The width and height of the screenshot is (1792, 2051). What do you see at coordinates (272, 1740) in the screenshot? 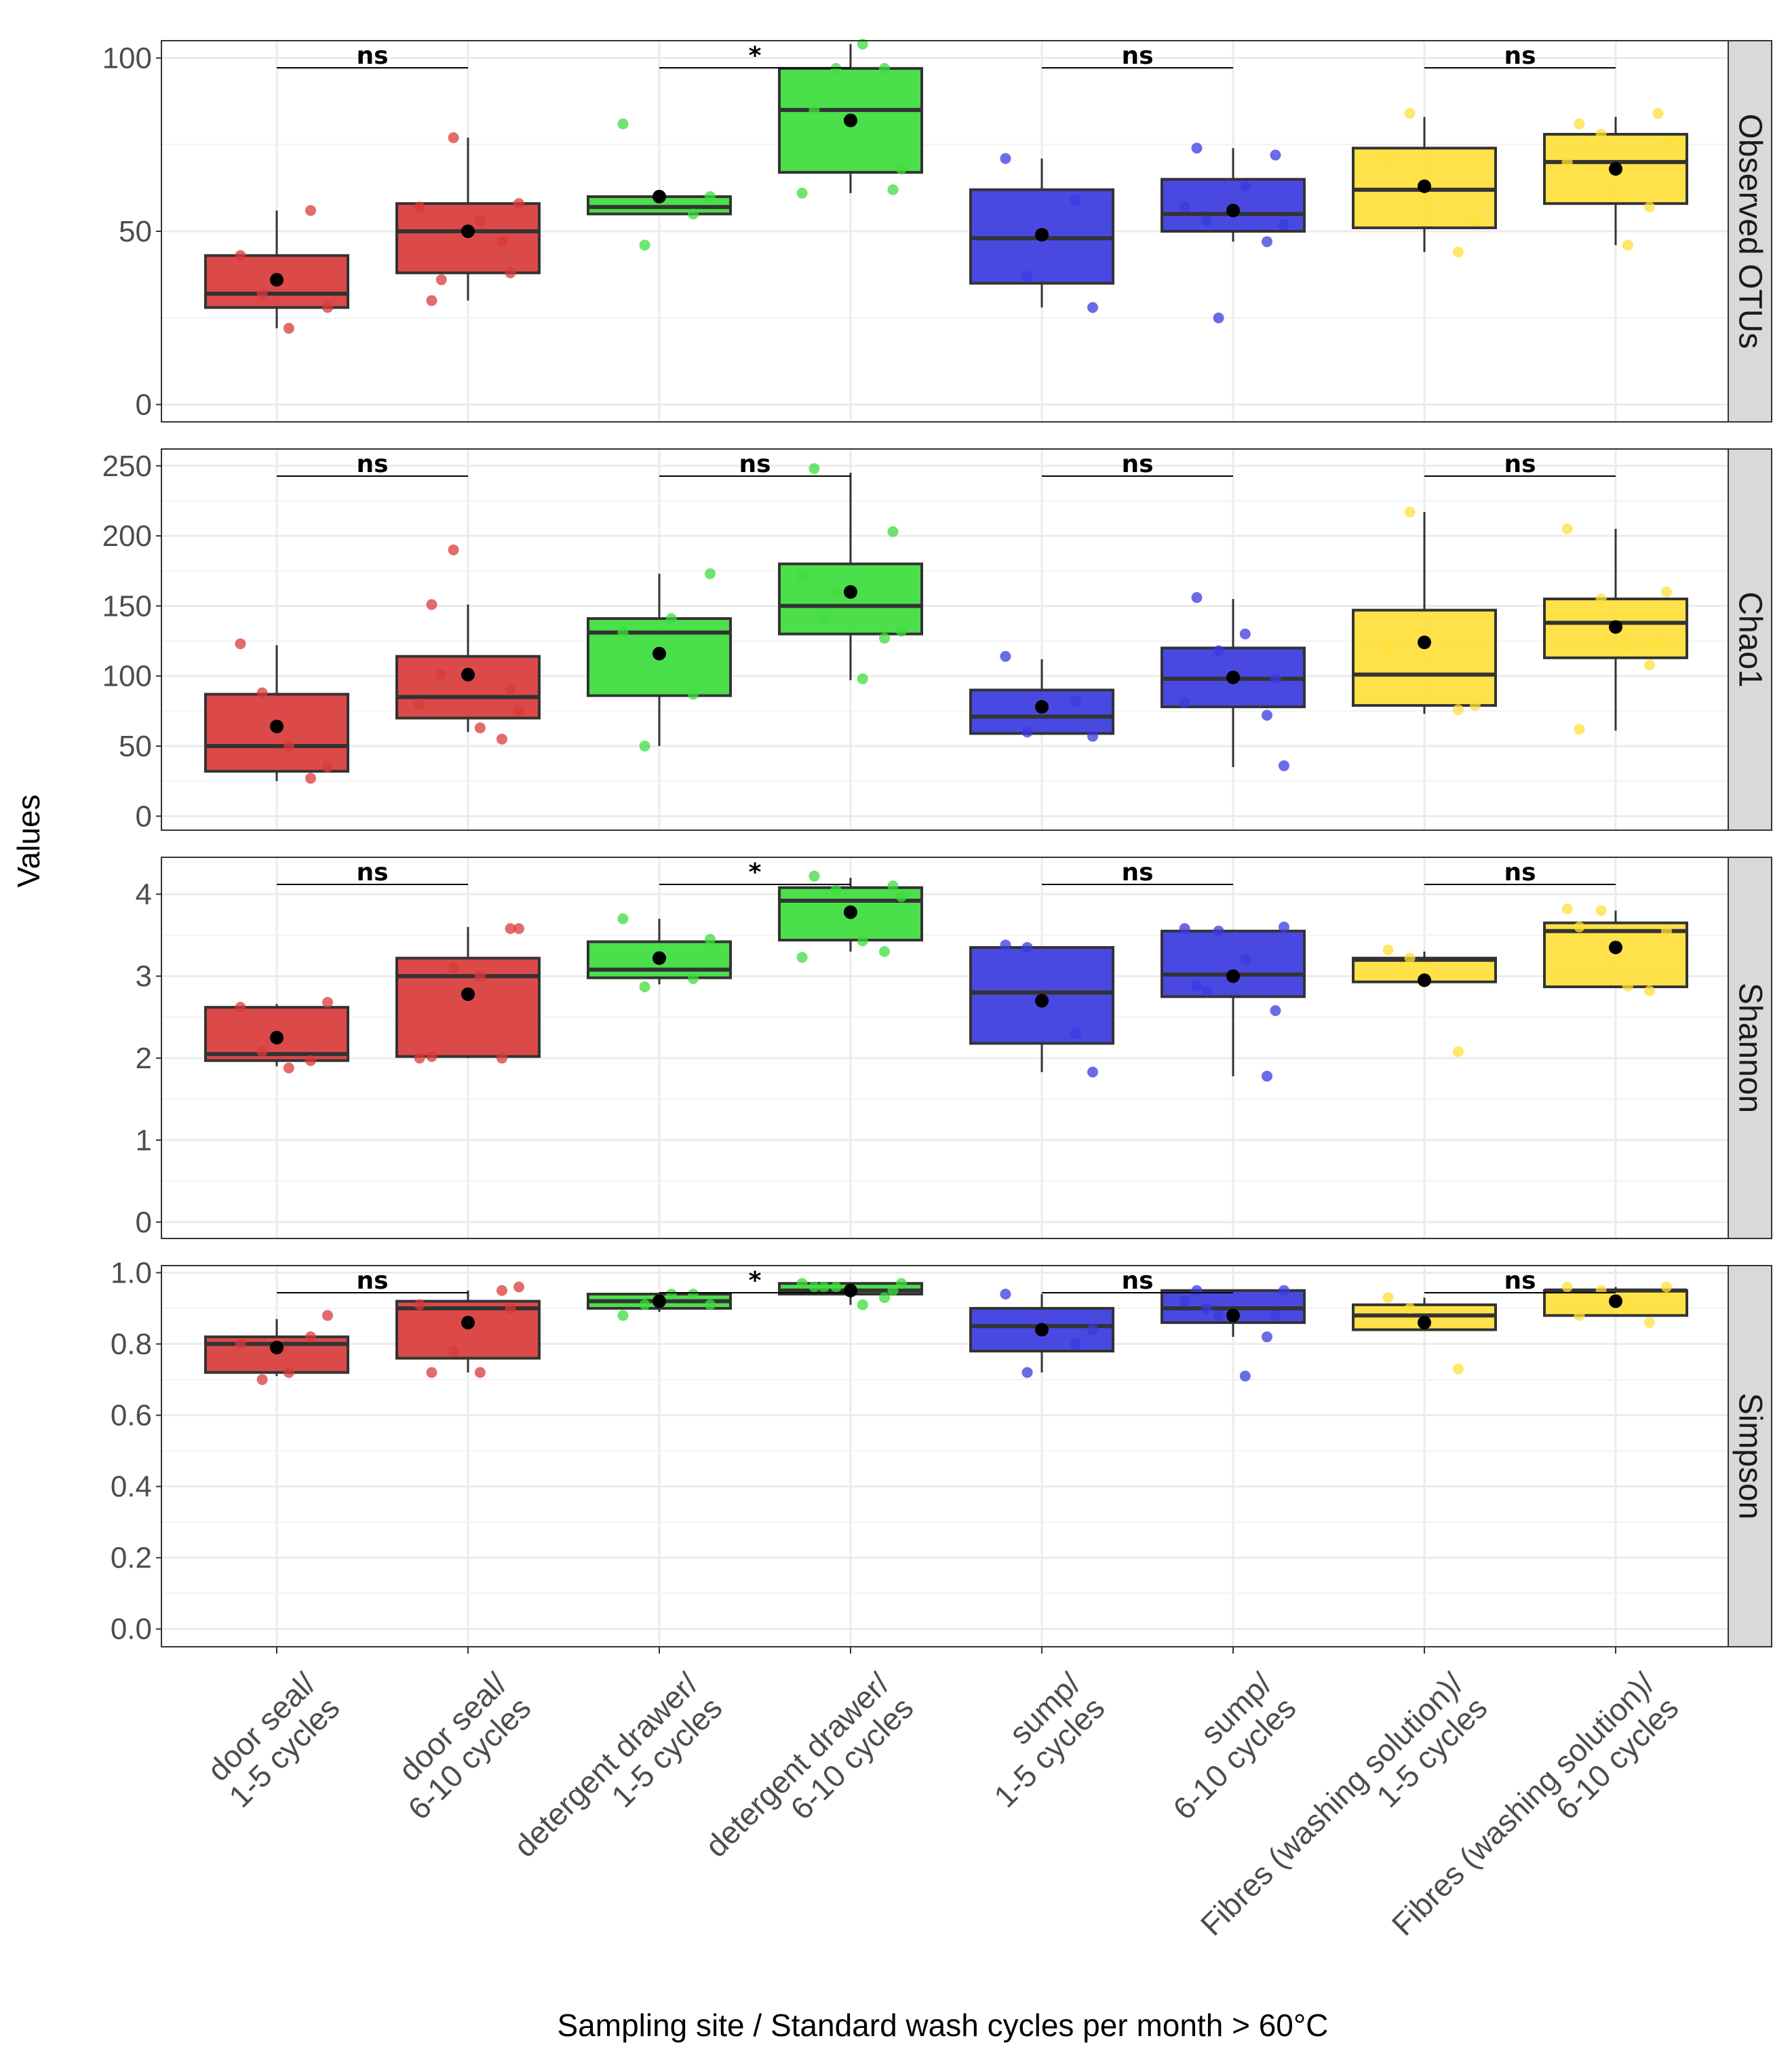
I see `x-tick-label: door seal/1-5 cycles` at bounding box center [272, 1740].